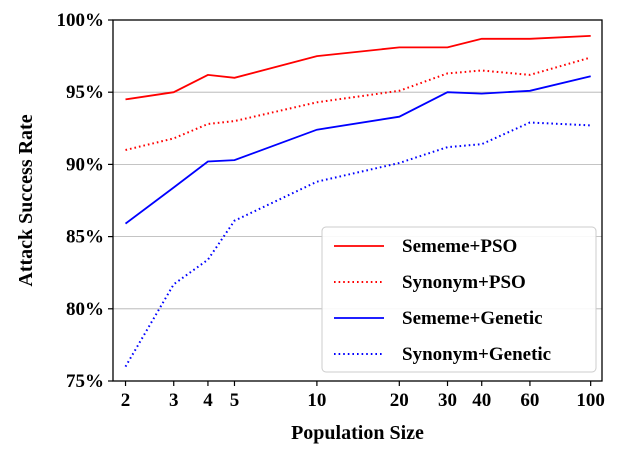 The image size is (642, 474). What do you see at coordinates (316, 400) in the screenshot?
I see `x-tick-label-4: 10` at bounding box center [316, 400].